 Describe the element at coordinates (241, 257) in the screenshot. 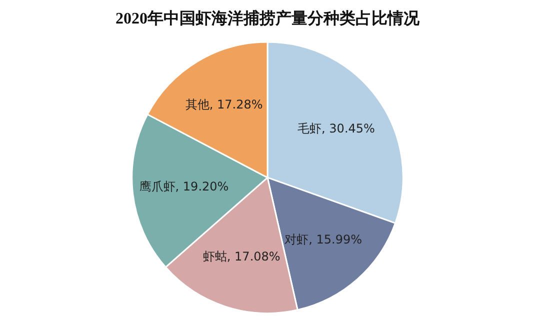

I see `slice-label: 虾蛄, 17.08%` at that location.